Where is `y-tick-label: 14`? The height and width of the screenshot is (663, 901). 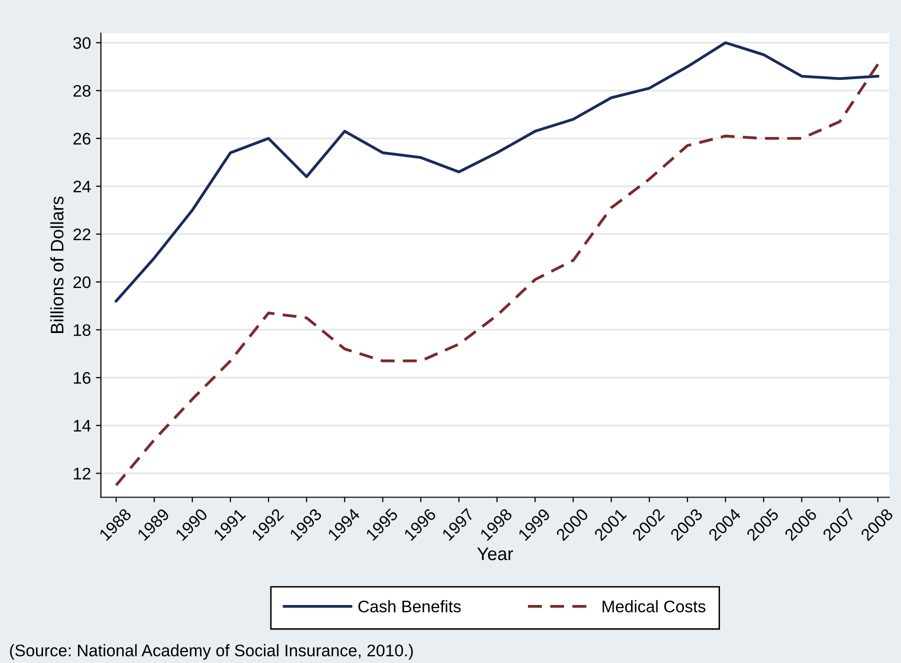
y-tick-label: 14 is located at coordinates (82, 426).